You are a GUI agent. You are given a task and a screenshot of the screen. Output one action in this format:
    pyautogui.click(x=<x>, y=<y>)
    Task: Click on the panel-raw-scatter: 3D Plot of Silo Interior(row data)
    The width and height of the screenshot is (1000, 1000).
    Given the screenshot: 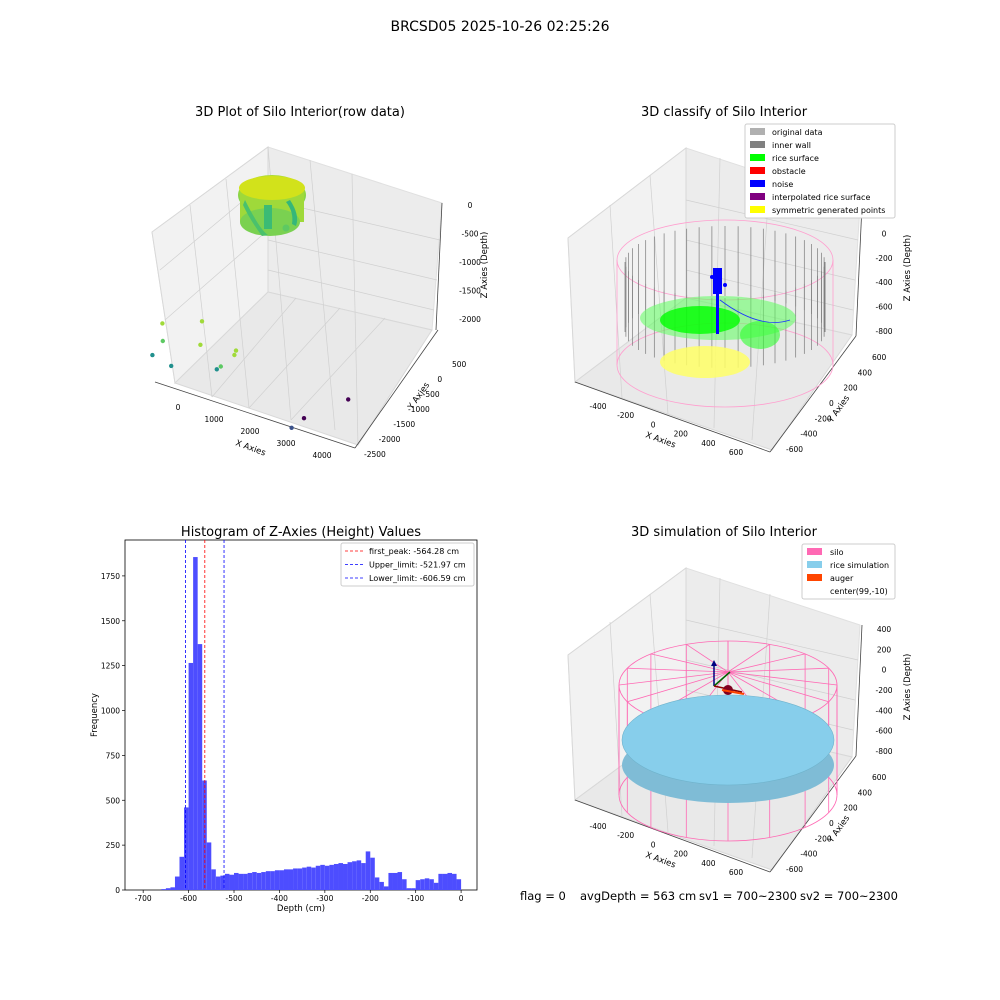 What is the action you would take?
    pyautogui.click(x=320, y=282)
    